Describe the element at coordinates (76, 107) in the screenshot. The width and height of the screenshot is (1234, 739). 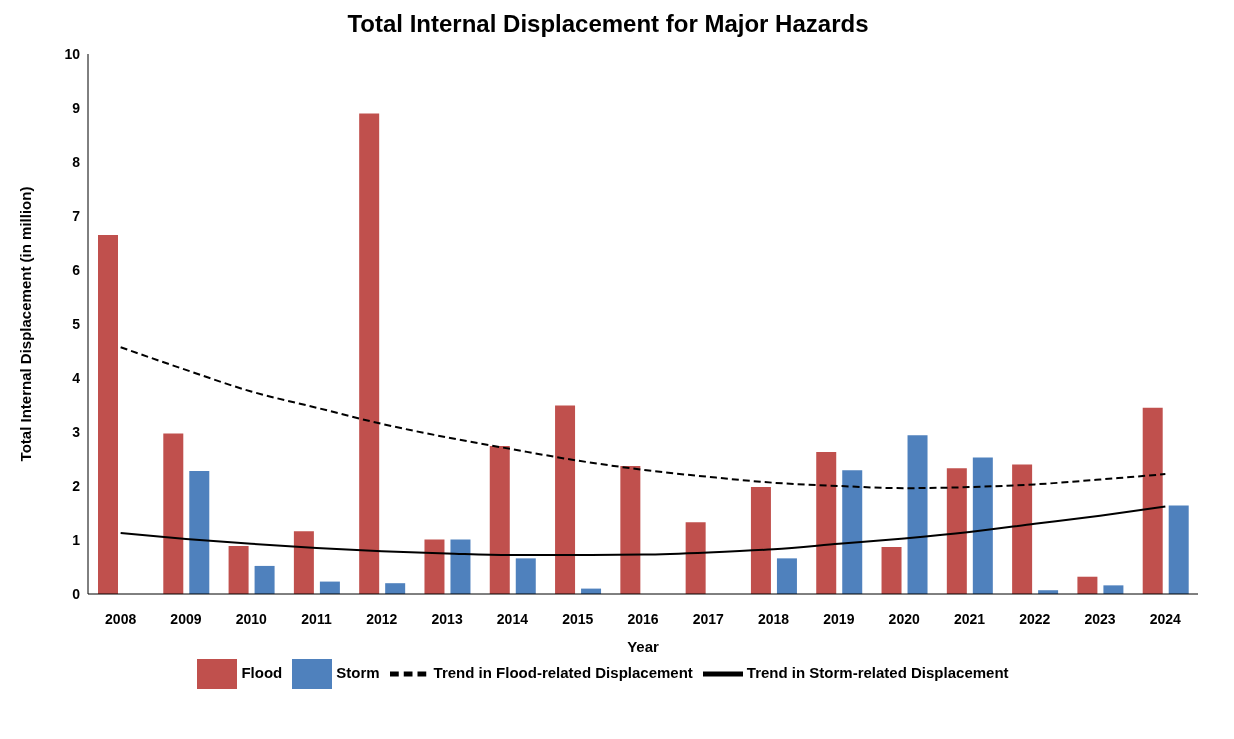
I see `y-tick-label: 9` at that location.